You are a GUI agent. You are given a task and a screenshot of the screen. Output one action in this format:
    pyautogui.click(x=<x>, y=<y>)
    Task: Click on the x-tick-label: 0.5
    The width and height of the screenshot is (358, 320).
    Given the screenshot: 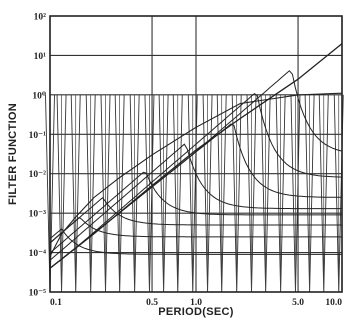 What is the action you would take?
    pyautogui.click(x=152, y=303)
    